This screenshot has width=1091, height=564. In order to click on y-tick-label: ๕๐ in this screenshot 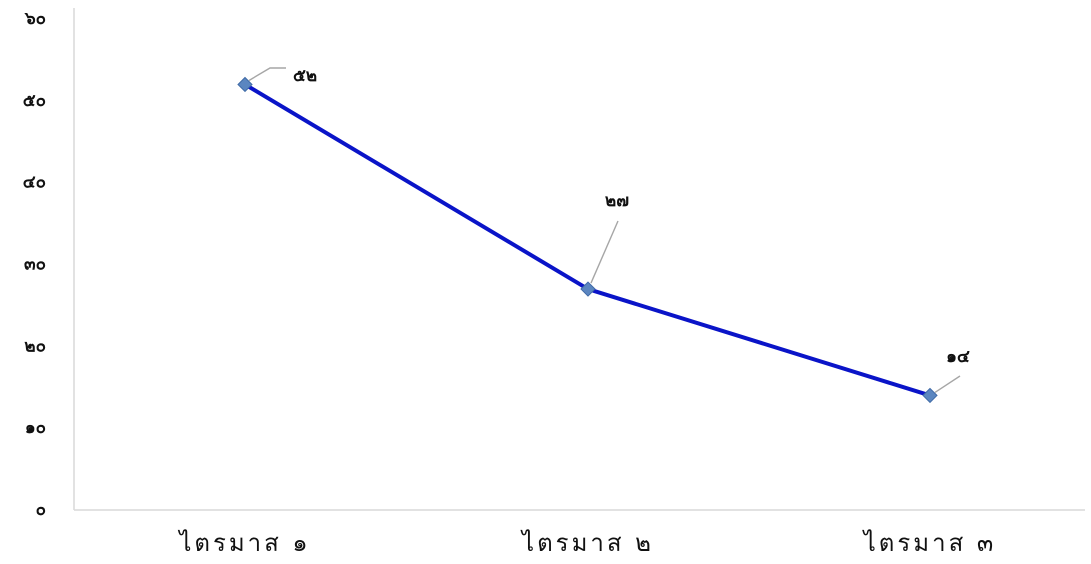, I will do `click(34, 101)`.